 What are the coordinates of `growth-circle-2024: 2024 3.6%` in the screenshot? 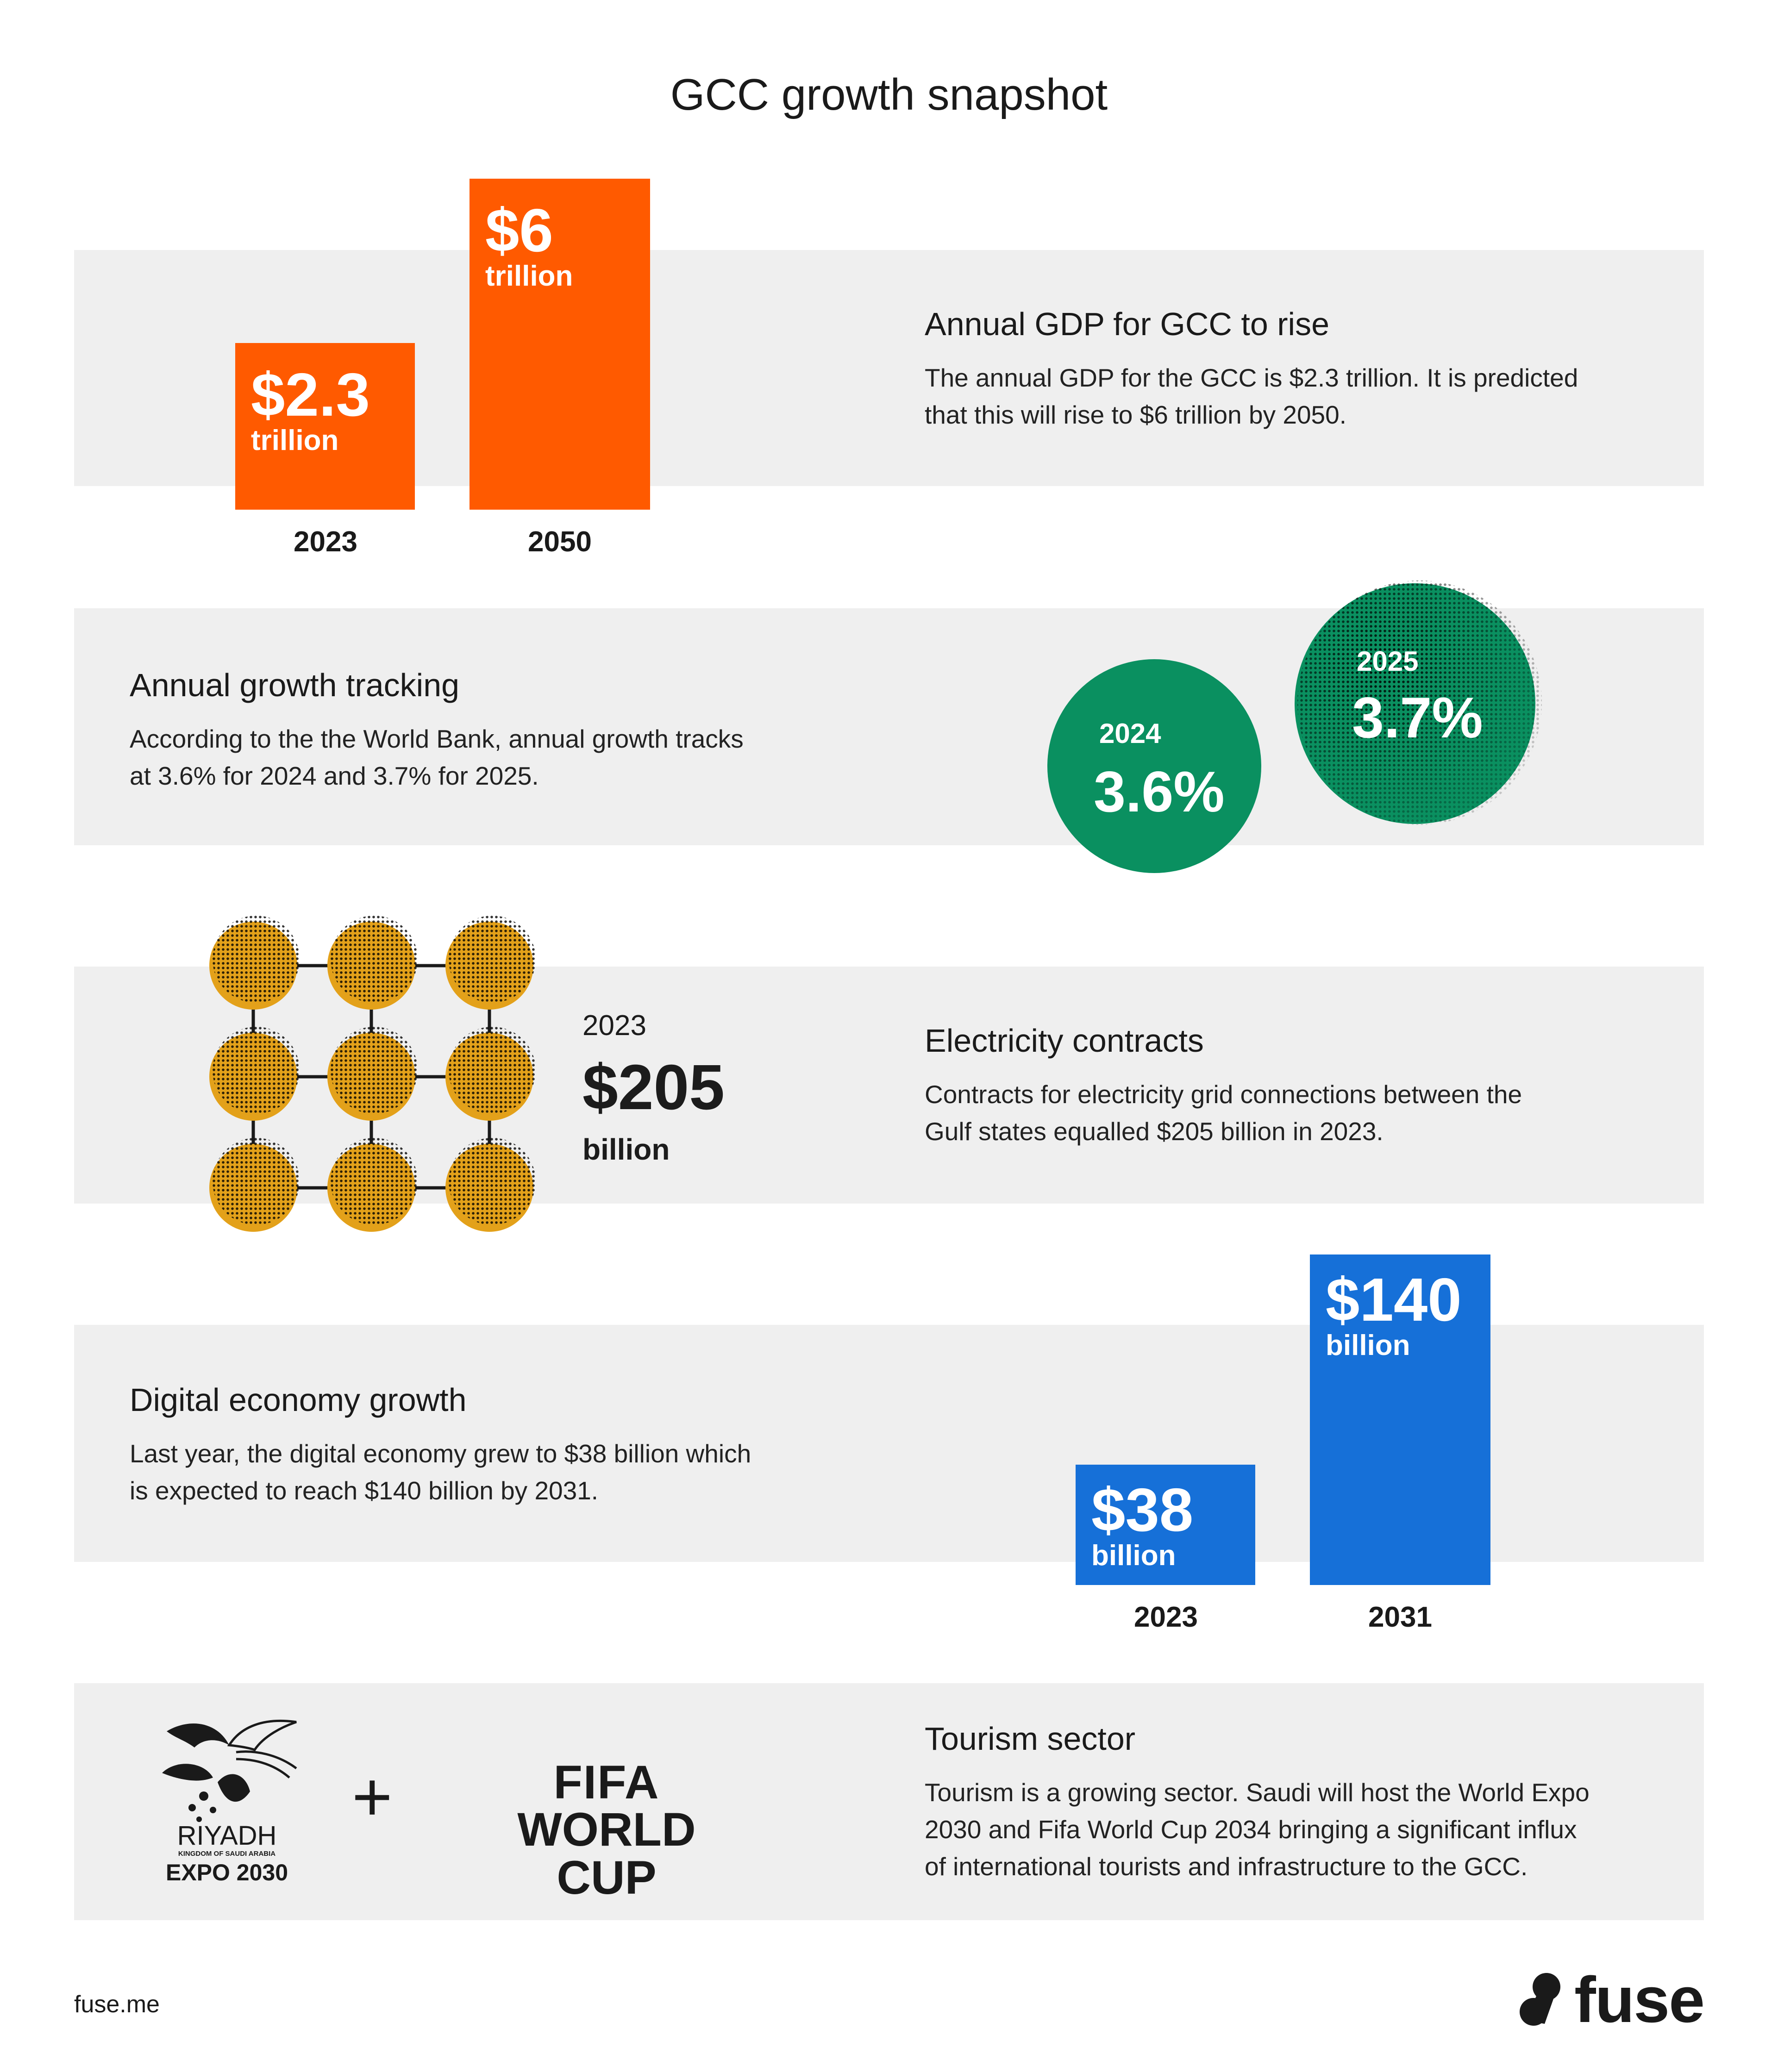 It's located at (1154, 766).